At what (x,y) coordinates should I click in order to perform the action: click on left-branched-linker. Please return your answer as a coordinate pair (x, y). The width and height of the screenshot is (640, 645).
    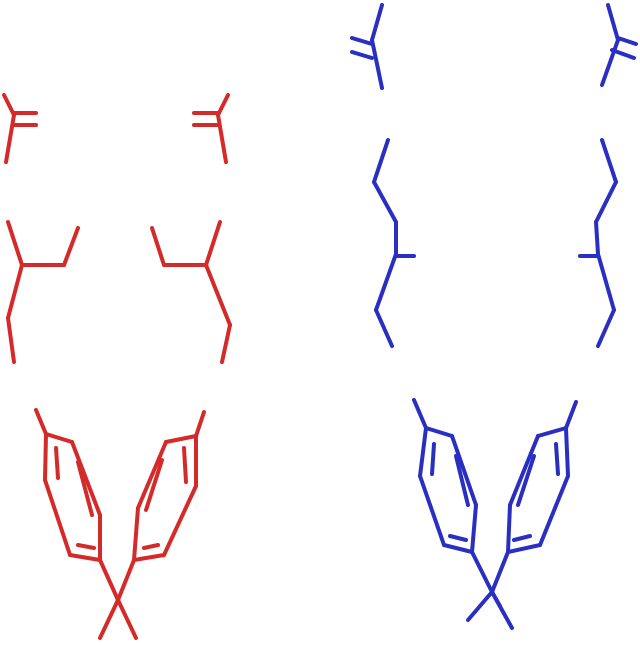
    Looking at the image, I should click on (43, 292).